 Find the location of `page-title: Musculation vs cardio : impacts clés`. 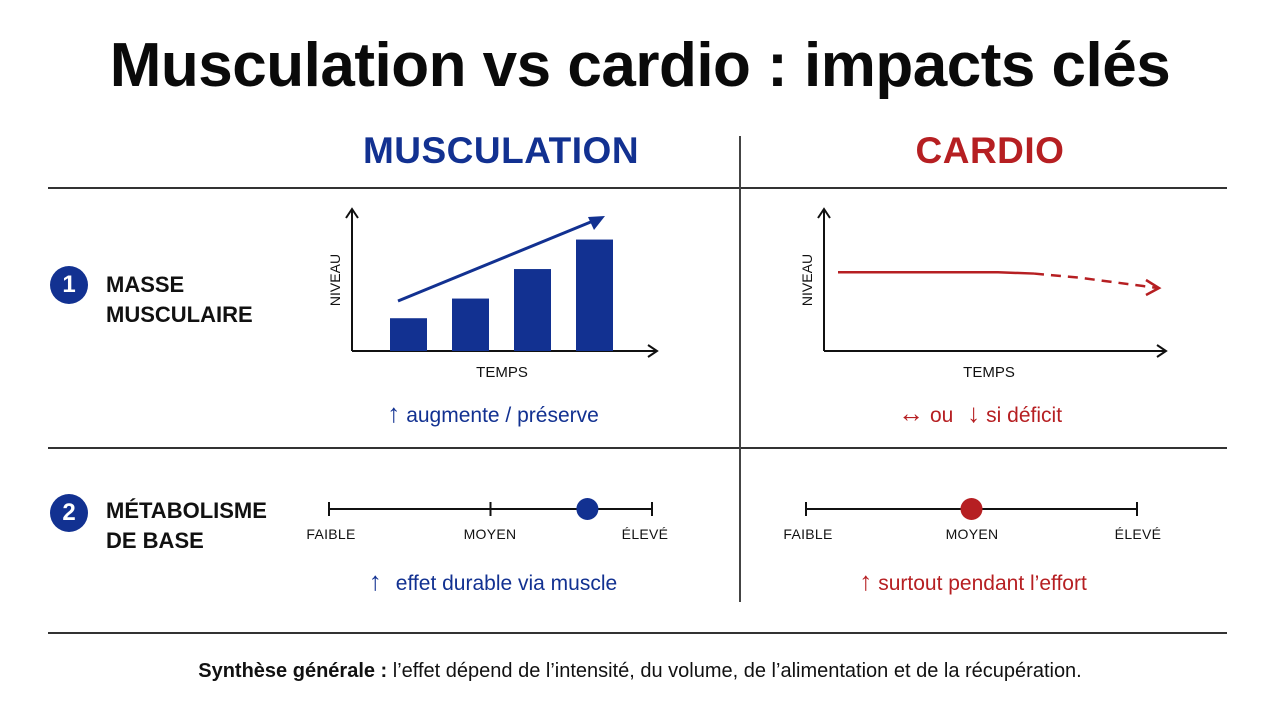

page-title: Musculation vs cardio : impacts clés is located at coordinates (640, 65).